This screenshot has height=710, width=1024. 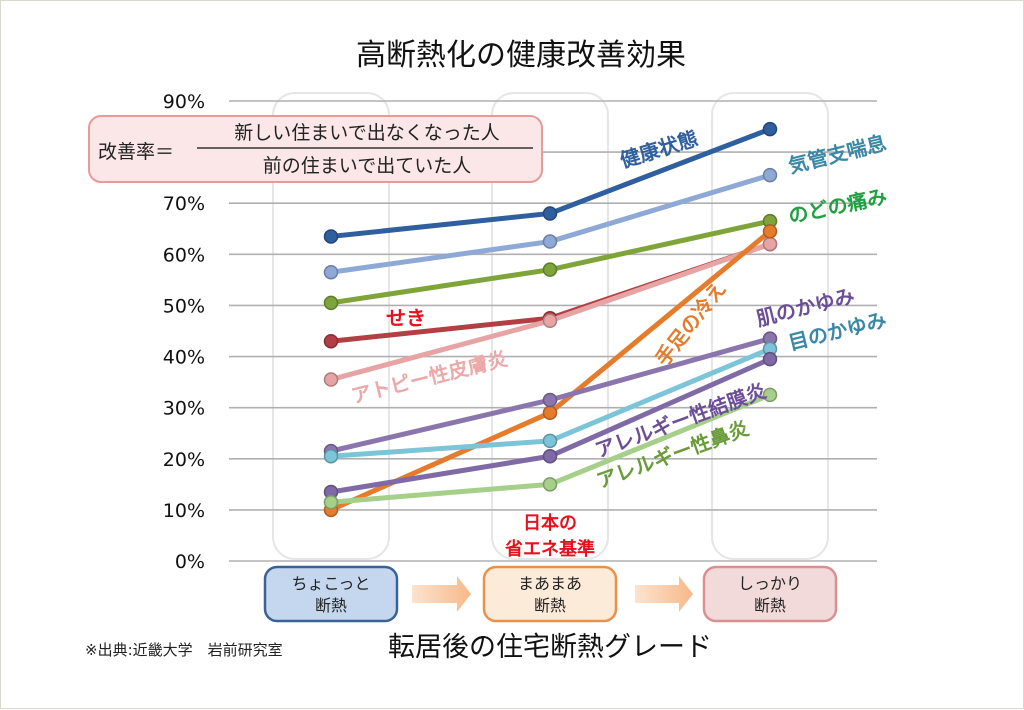 I want to click on y-tick-label: 50%, so click(x=184, y=306).